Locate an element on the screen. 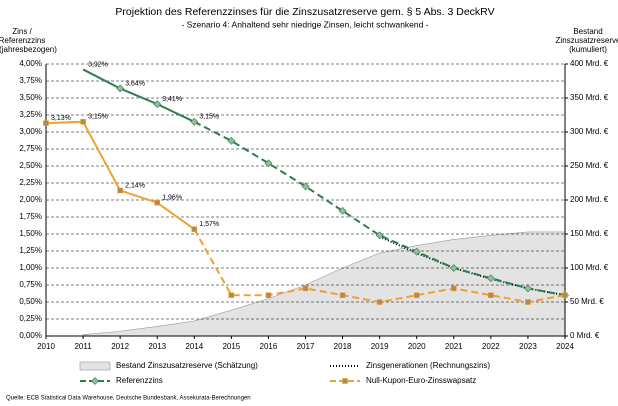  data-label: 3,64% is located at coordinates (135, 83).